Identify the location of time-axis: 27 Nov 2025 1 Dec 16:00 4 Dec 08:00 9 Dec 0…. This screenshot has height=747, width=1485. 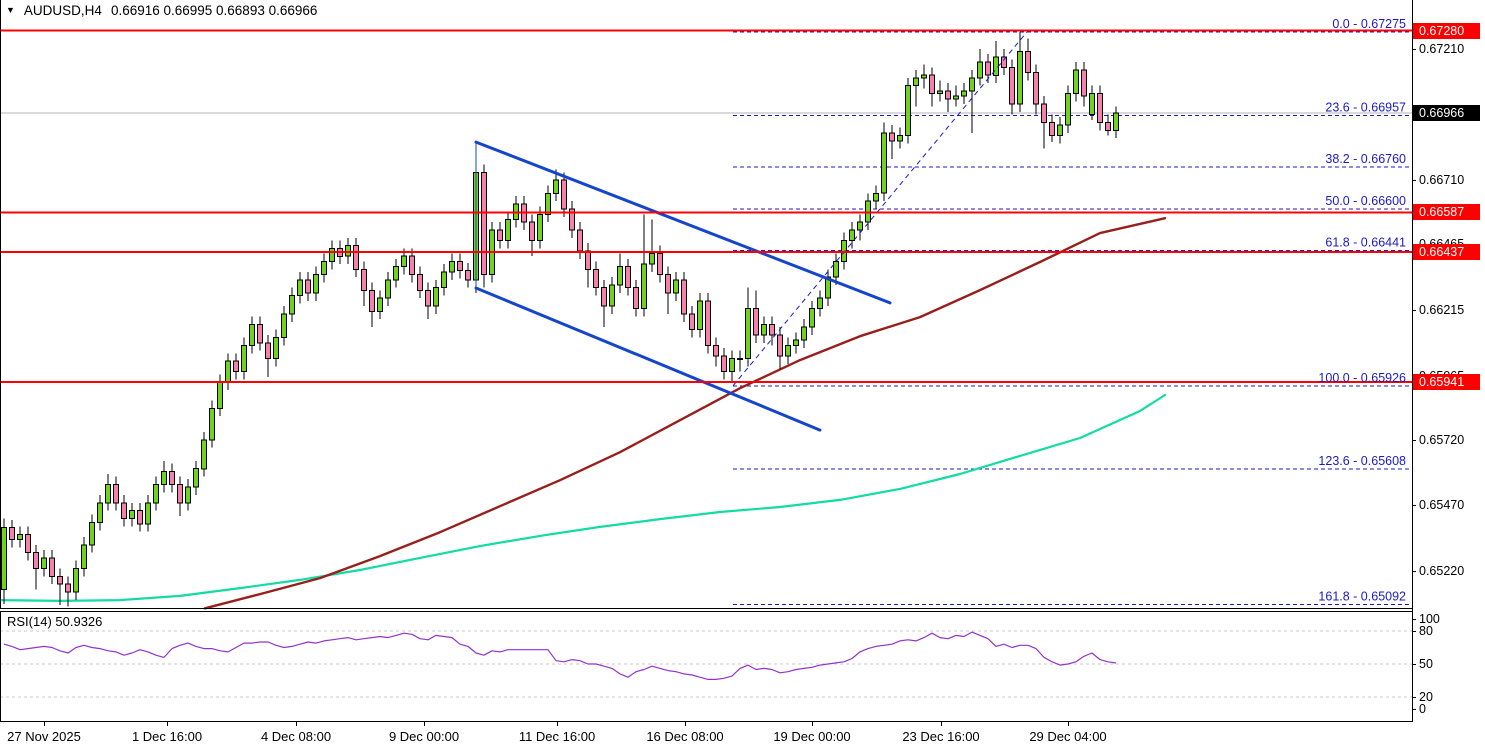
(706, 734).